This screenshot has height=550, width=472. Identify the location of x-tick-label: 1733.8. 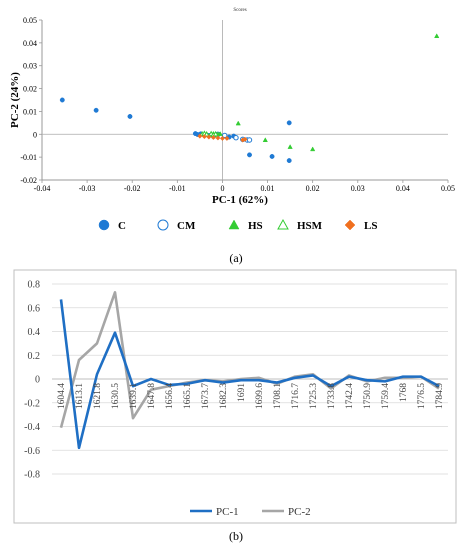
(332, 396).